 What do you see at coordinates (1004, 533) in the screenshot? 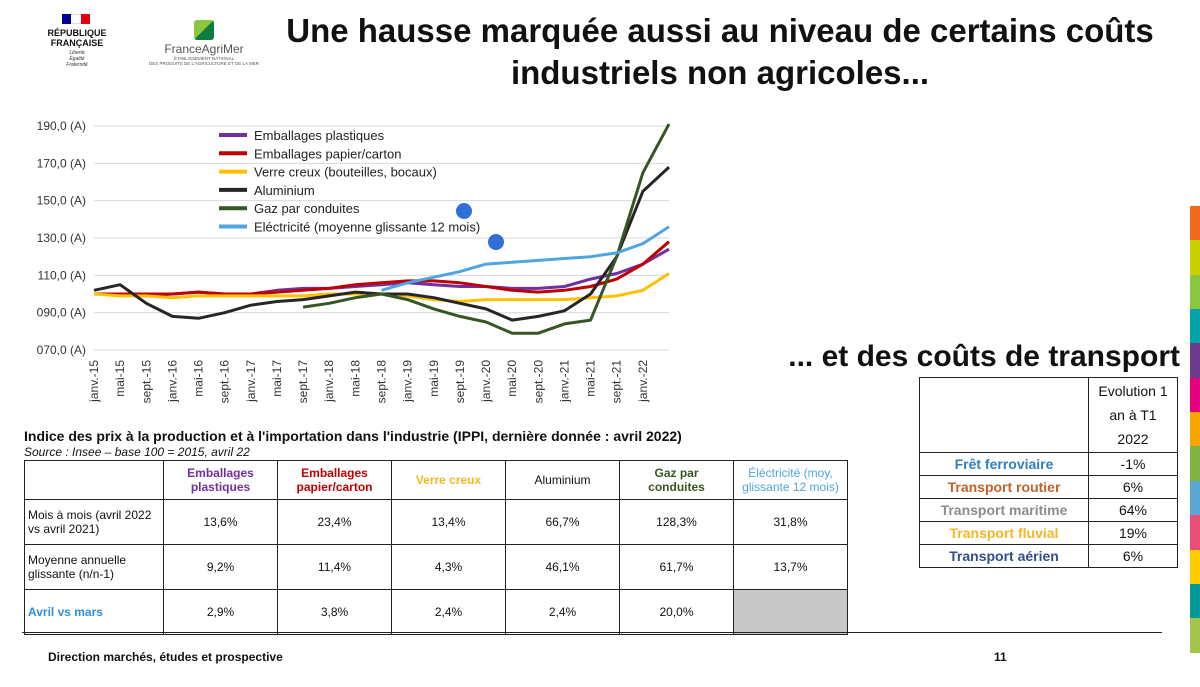
I see `transport-mode: Transport fluvial` at bounding box center [1004, 533].